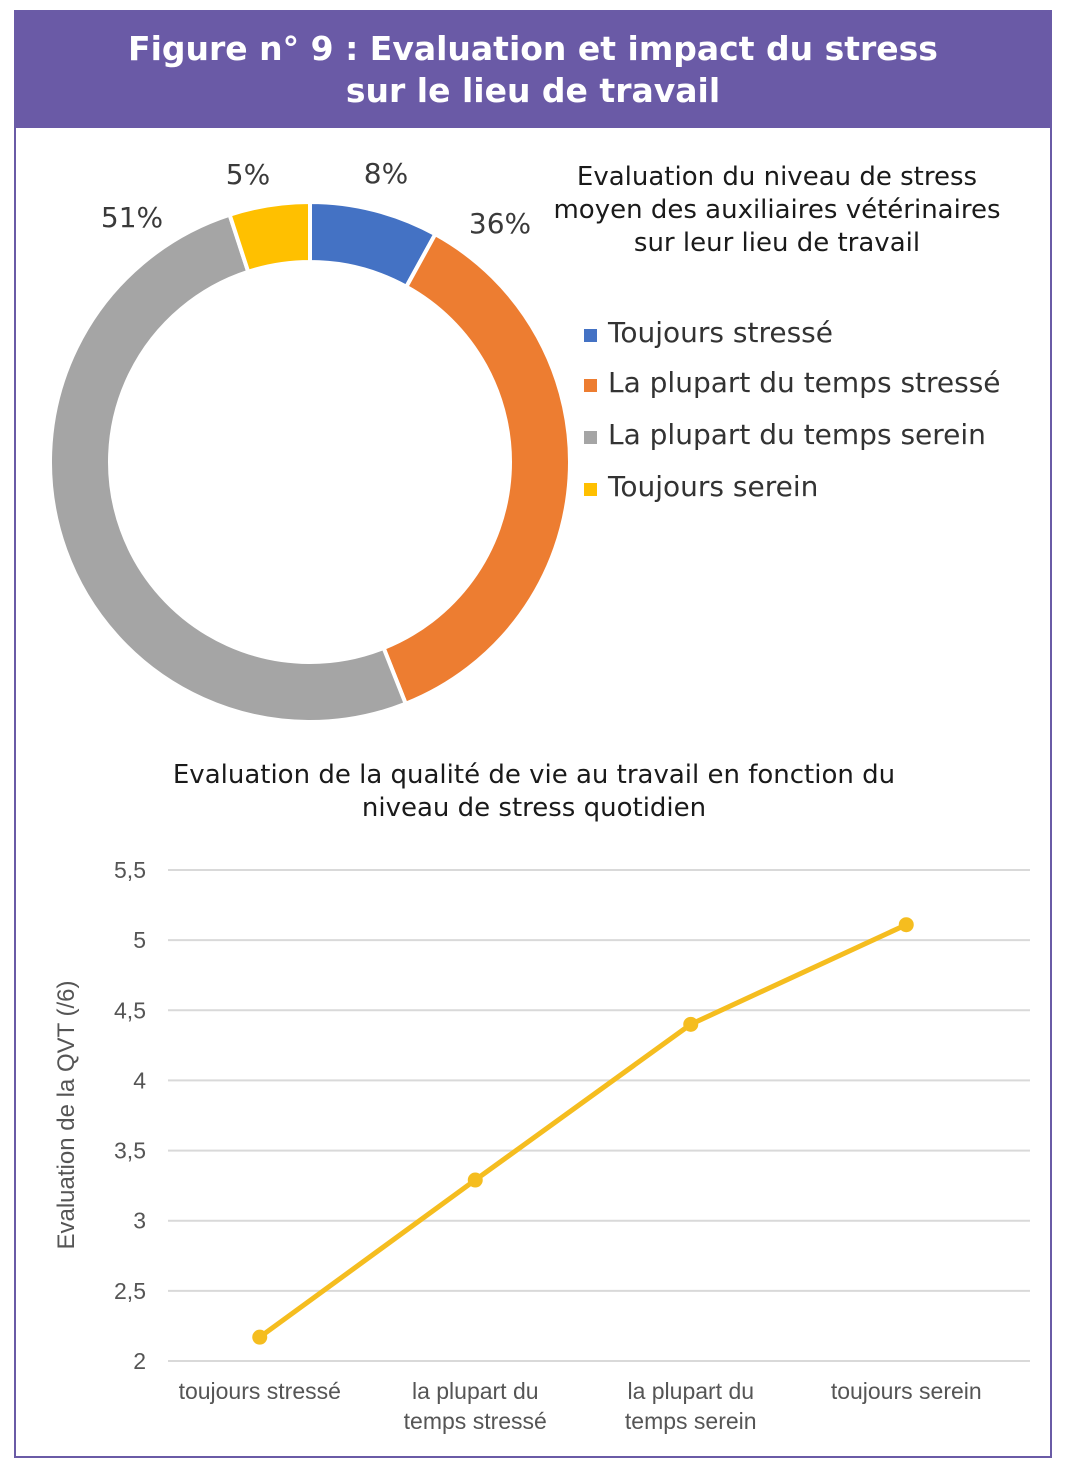 This screenshot has width=1068, height=1472. Describe the element at coordinates (260, 1391) in the screenshot. I see `x-category-label-1: toujours stressé` at that location.